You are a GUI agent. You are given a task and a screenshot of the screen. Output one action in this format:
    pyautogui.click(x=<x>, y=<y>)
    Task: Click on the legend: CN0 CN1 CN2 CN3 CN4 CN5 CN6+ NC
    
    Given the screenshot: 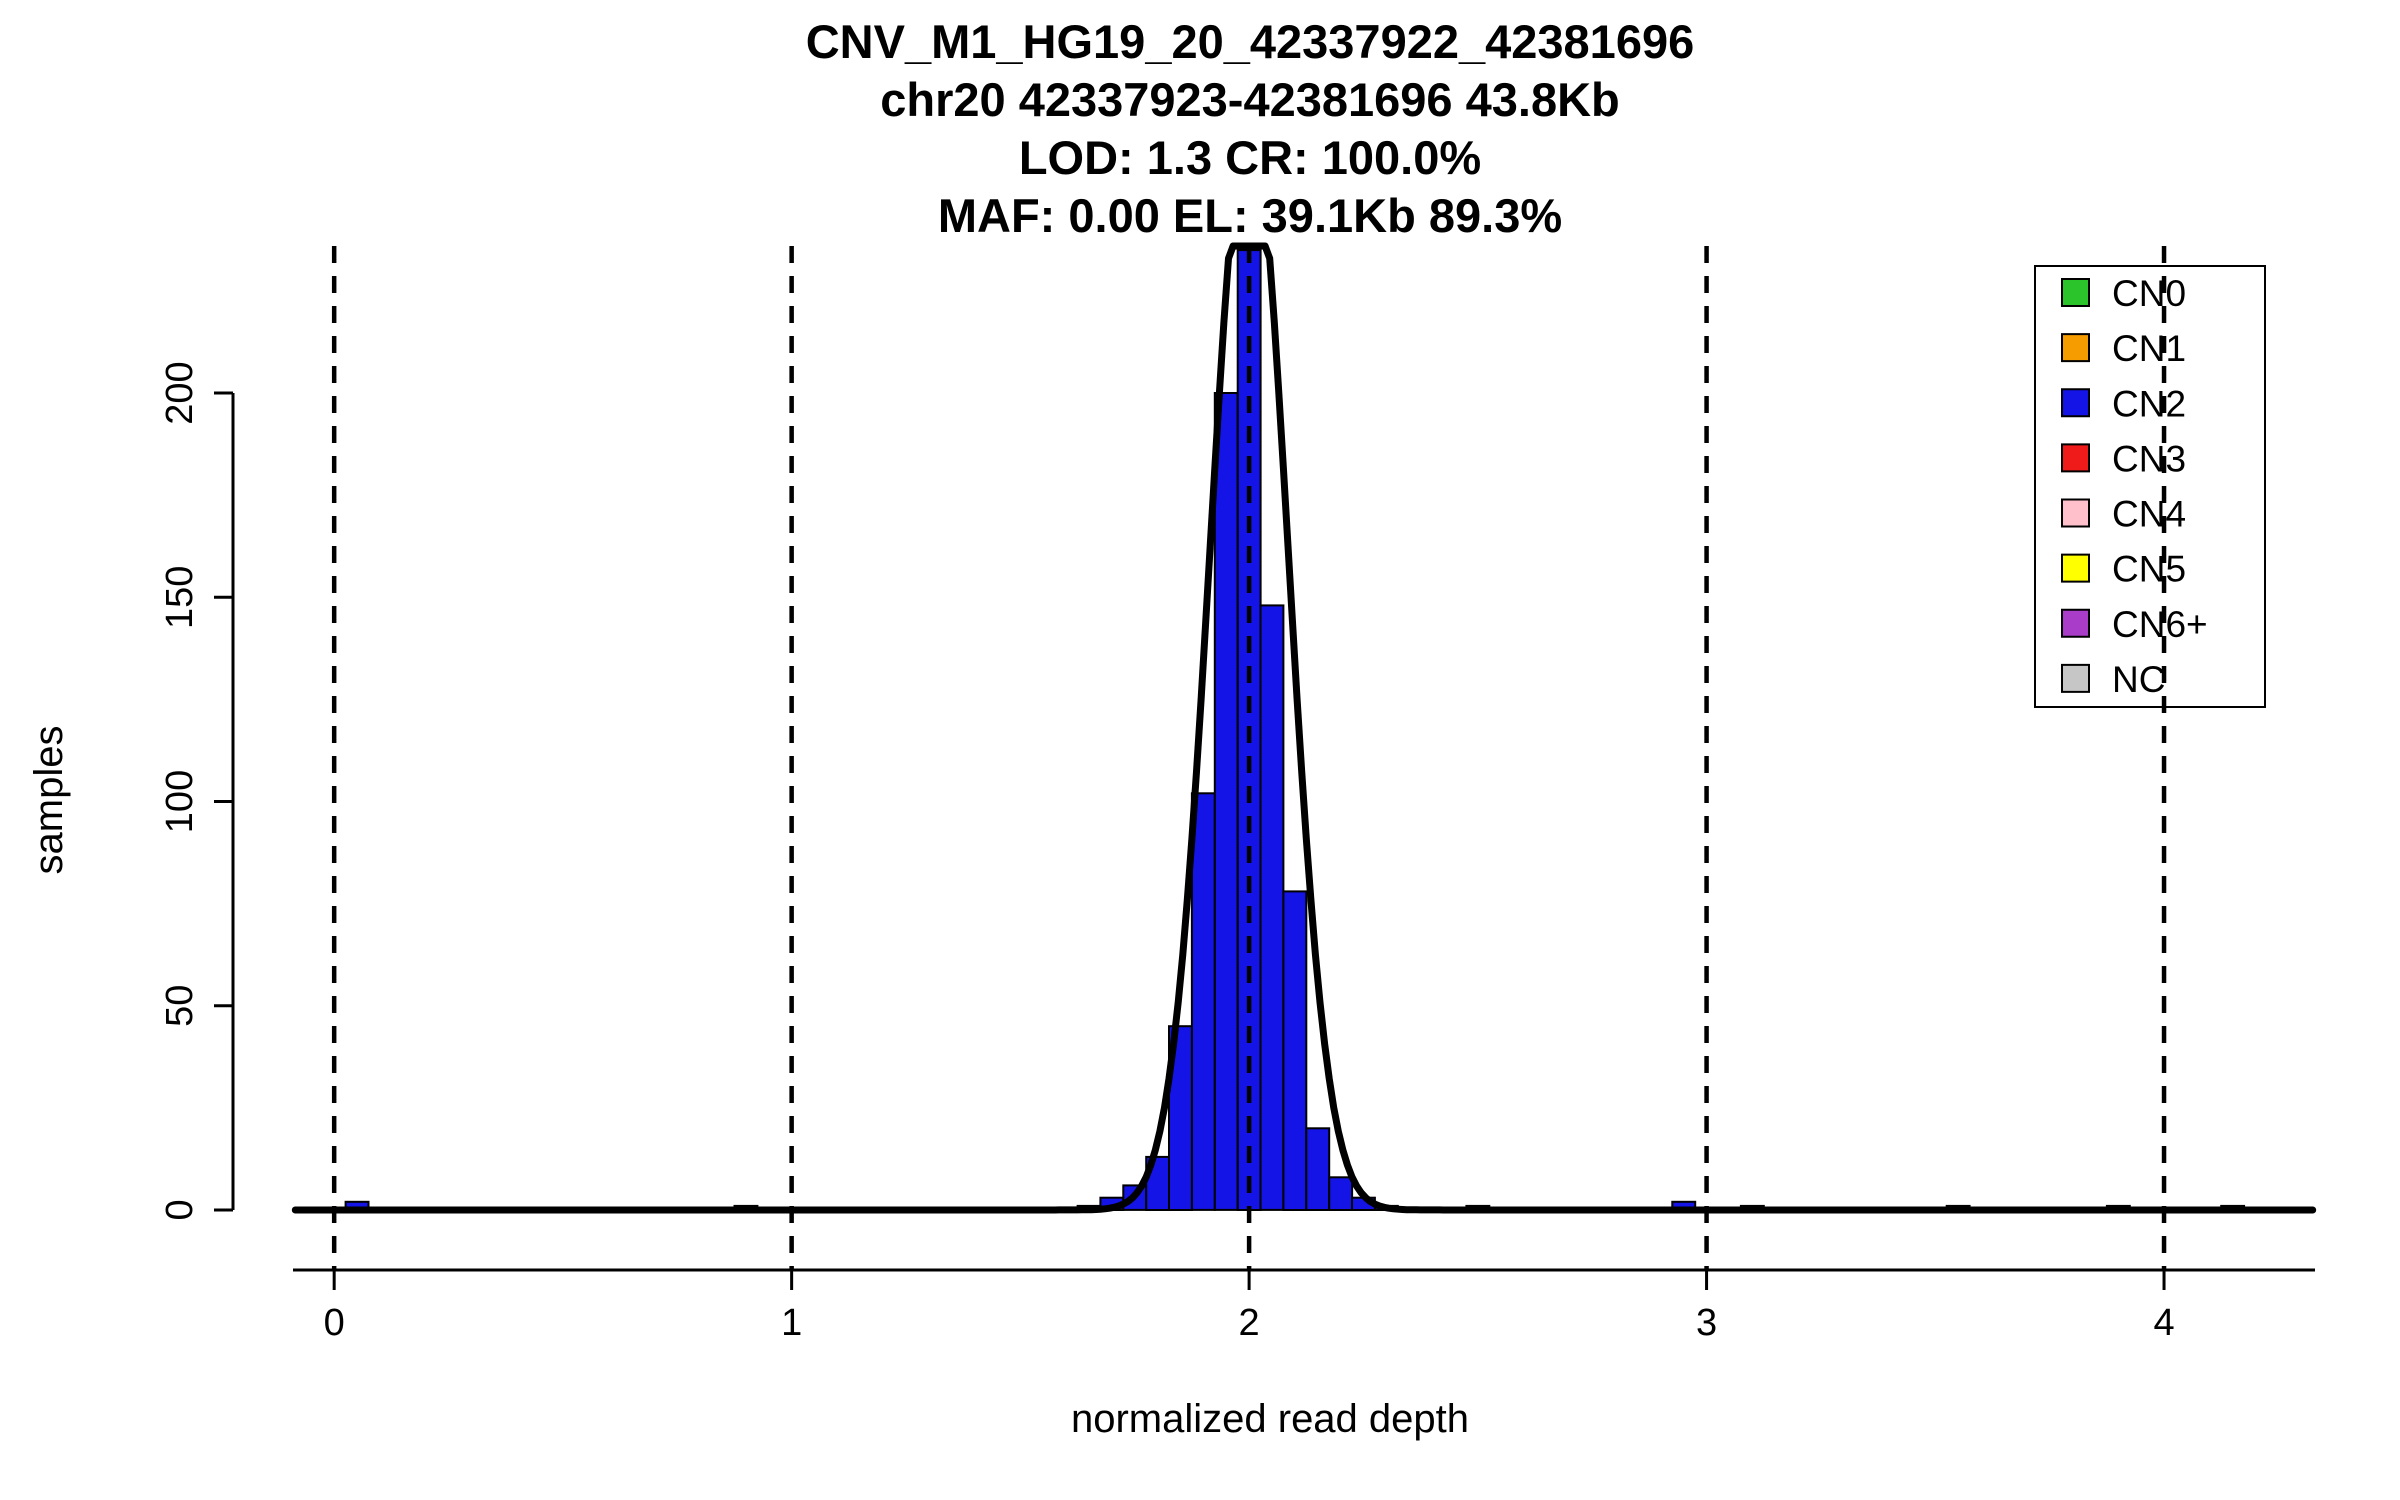 What is the action you would take?
    pyautogui.click(x=2150, y=486)
    